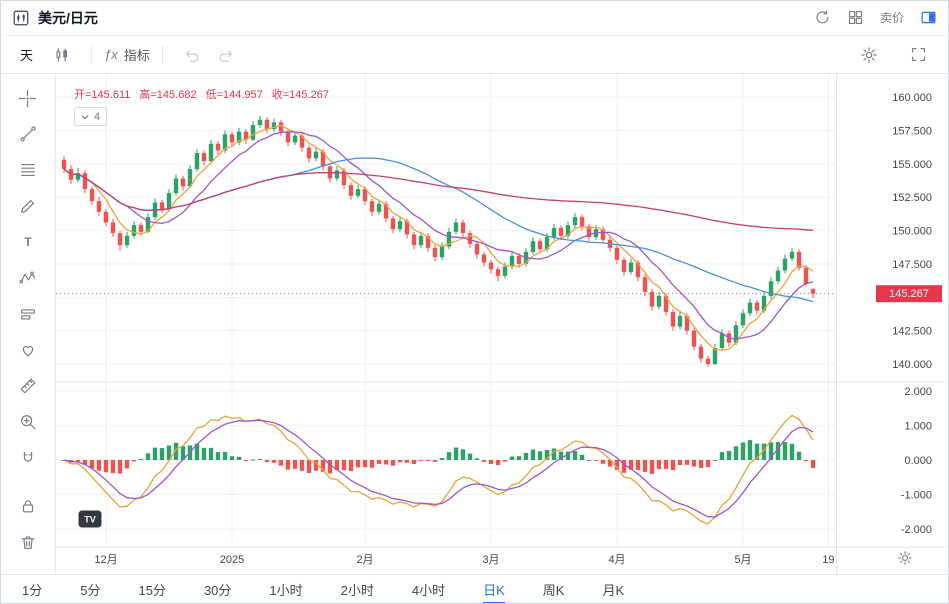  I want to click on crosshair-icon, so click(27, 98).